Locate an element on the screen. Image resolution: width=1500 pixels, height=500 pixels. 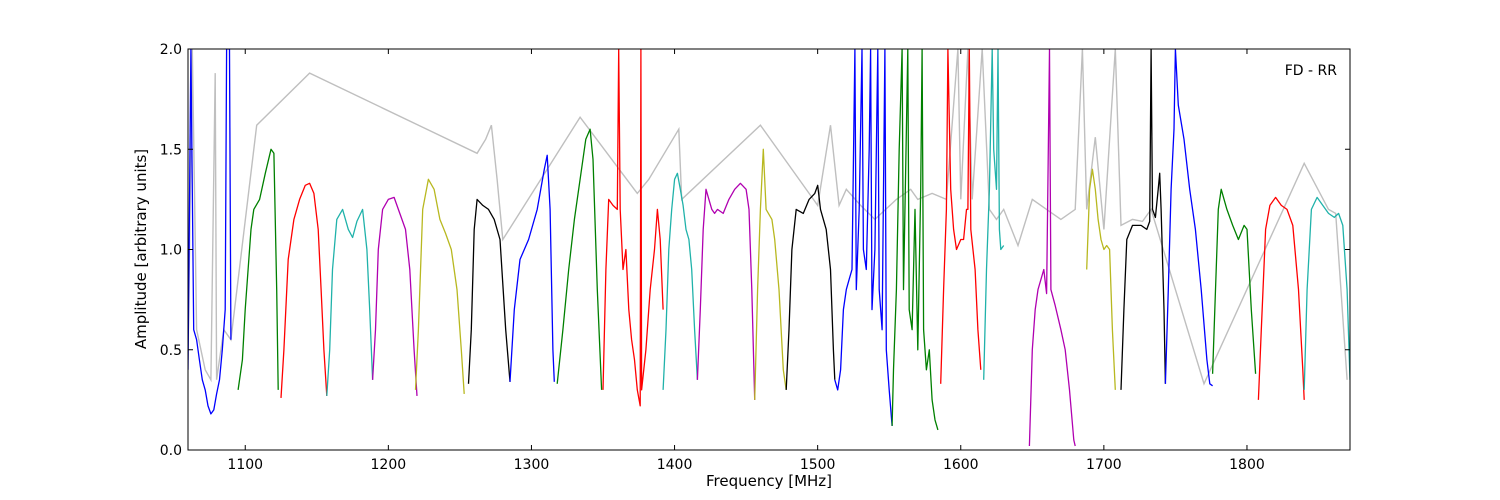
y-tick-label: 0.5 is located at coordinates (171, 351).